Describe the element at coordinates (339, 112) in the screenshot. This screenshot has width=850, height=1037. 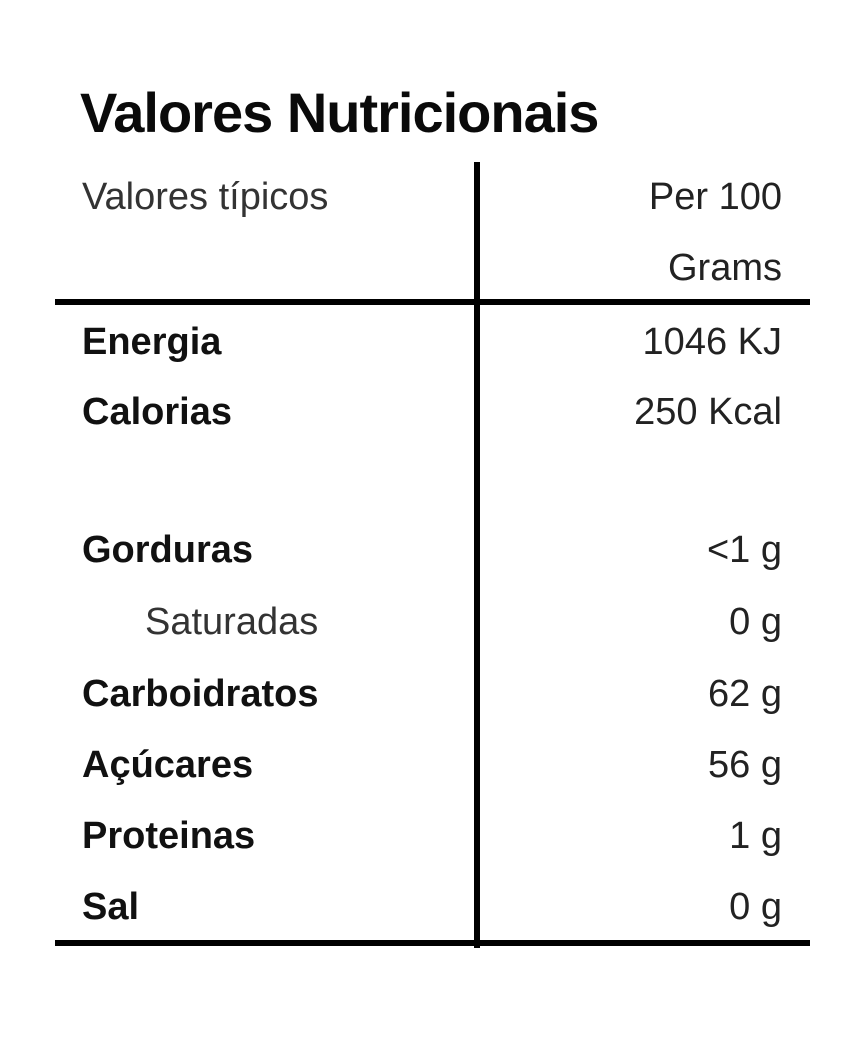
I see `page-title: Valores Nutricionais` at that location.